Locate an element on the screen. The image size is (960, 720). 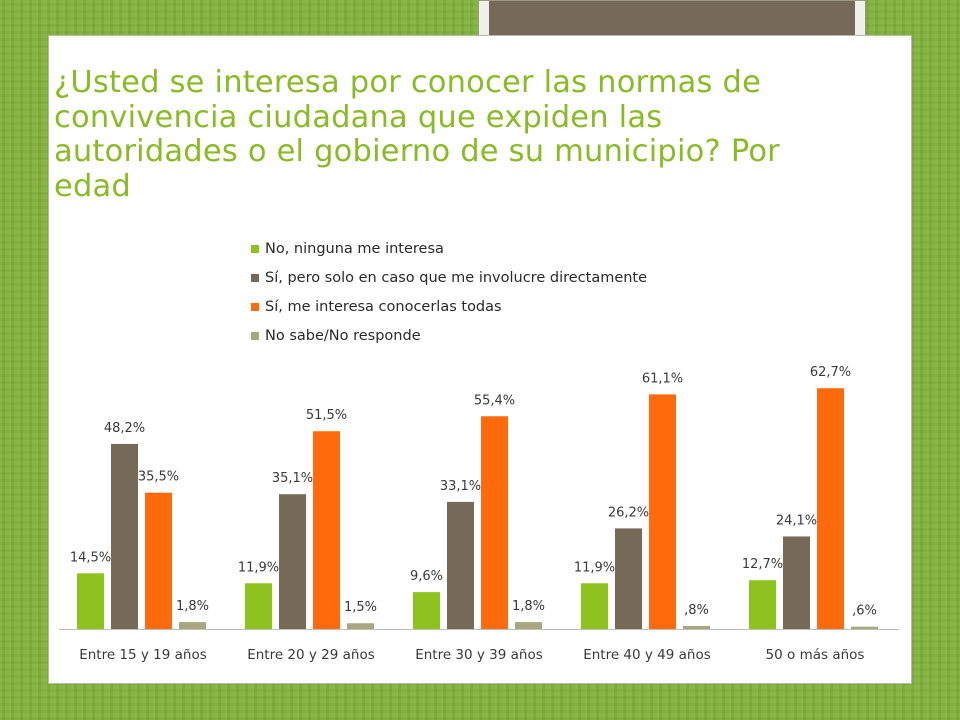
data-label: 48,2% is located at coordinates (124, 428).